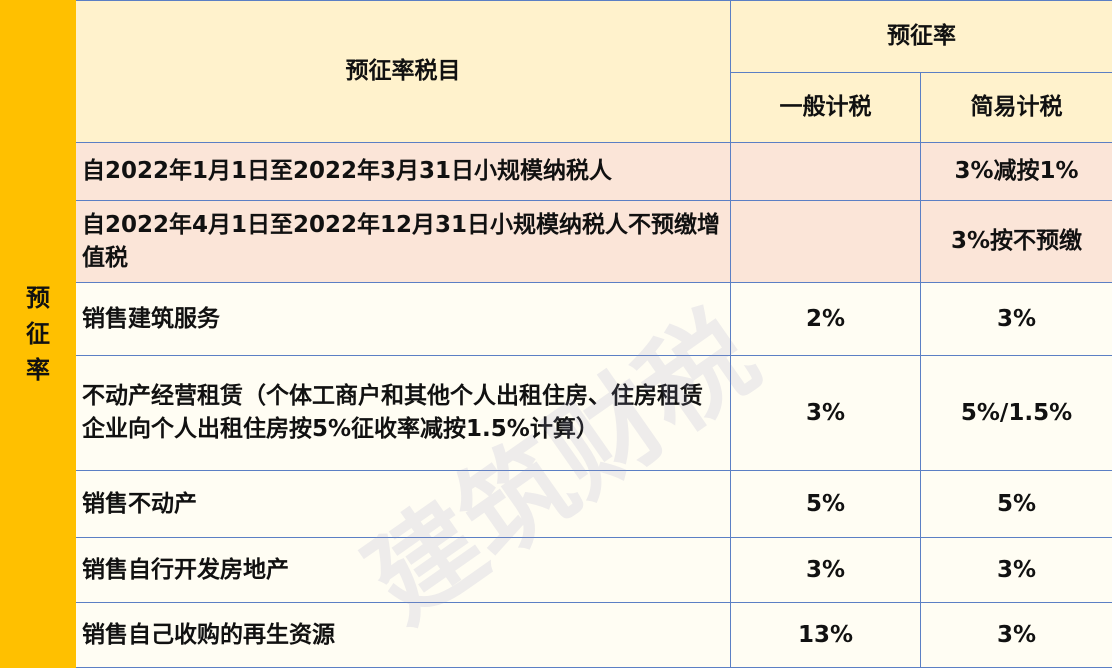 Image resolution: width=1112 pixels, height=668 pixels. I want to click on row-item: 销售建筑服务, so click(403, 319).